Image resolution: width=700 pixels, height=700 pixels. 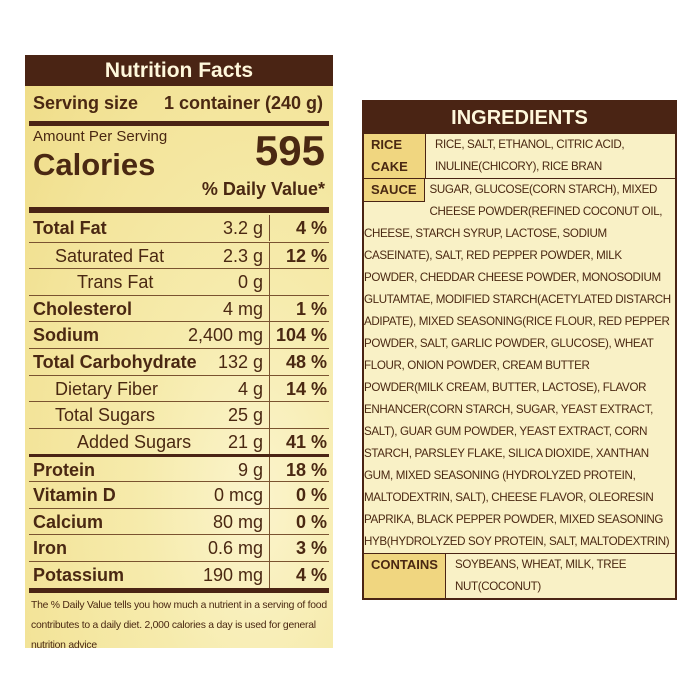 What do you see at coordinates (540, 575) in the screenshot?
I see `section-text: SOYBEANS, WHEAT, MILK, TREE NUT(COCONUT)` at bounding box center [540, 575].